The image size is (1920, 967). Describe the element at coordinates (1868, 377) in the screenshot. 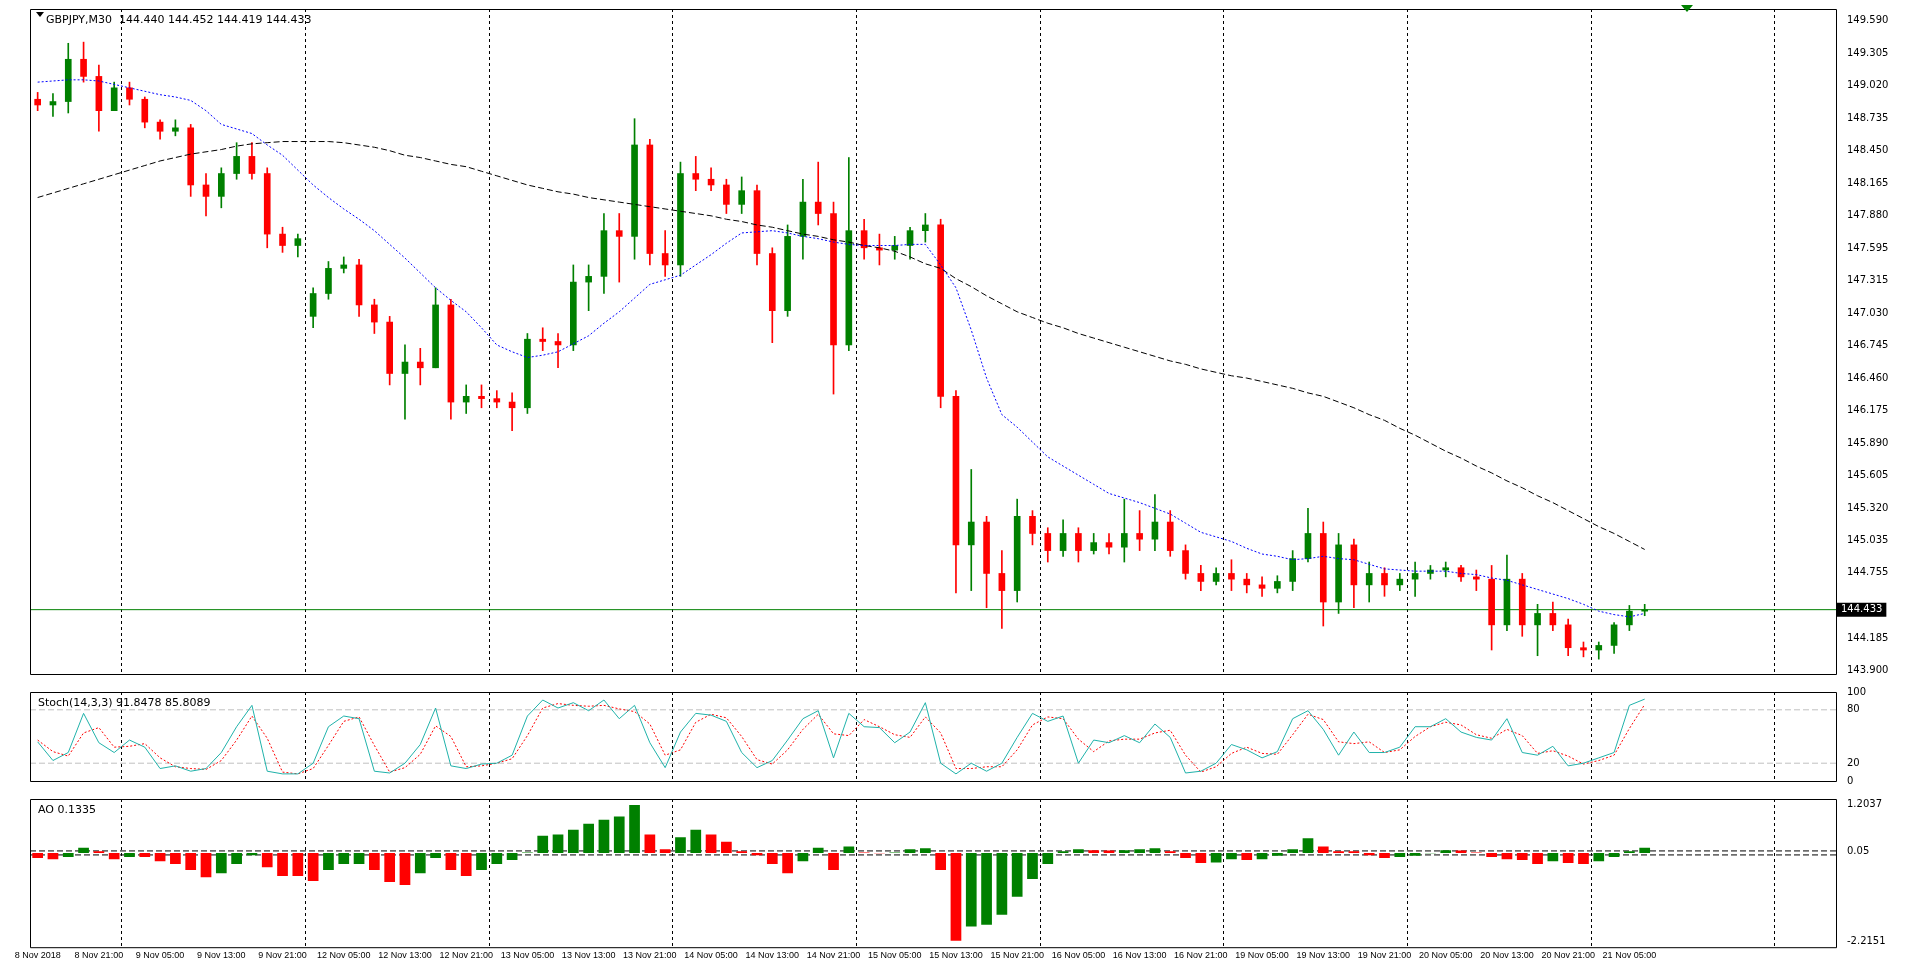

I see `y-tick-label: 146.460` at that location.